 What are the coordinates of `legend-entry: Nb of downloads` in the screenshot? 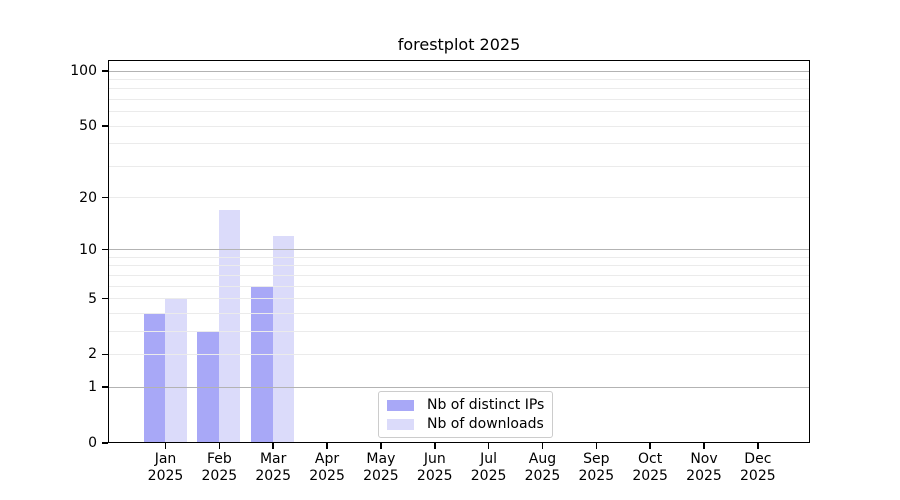 It's located at (465, 424).